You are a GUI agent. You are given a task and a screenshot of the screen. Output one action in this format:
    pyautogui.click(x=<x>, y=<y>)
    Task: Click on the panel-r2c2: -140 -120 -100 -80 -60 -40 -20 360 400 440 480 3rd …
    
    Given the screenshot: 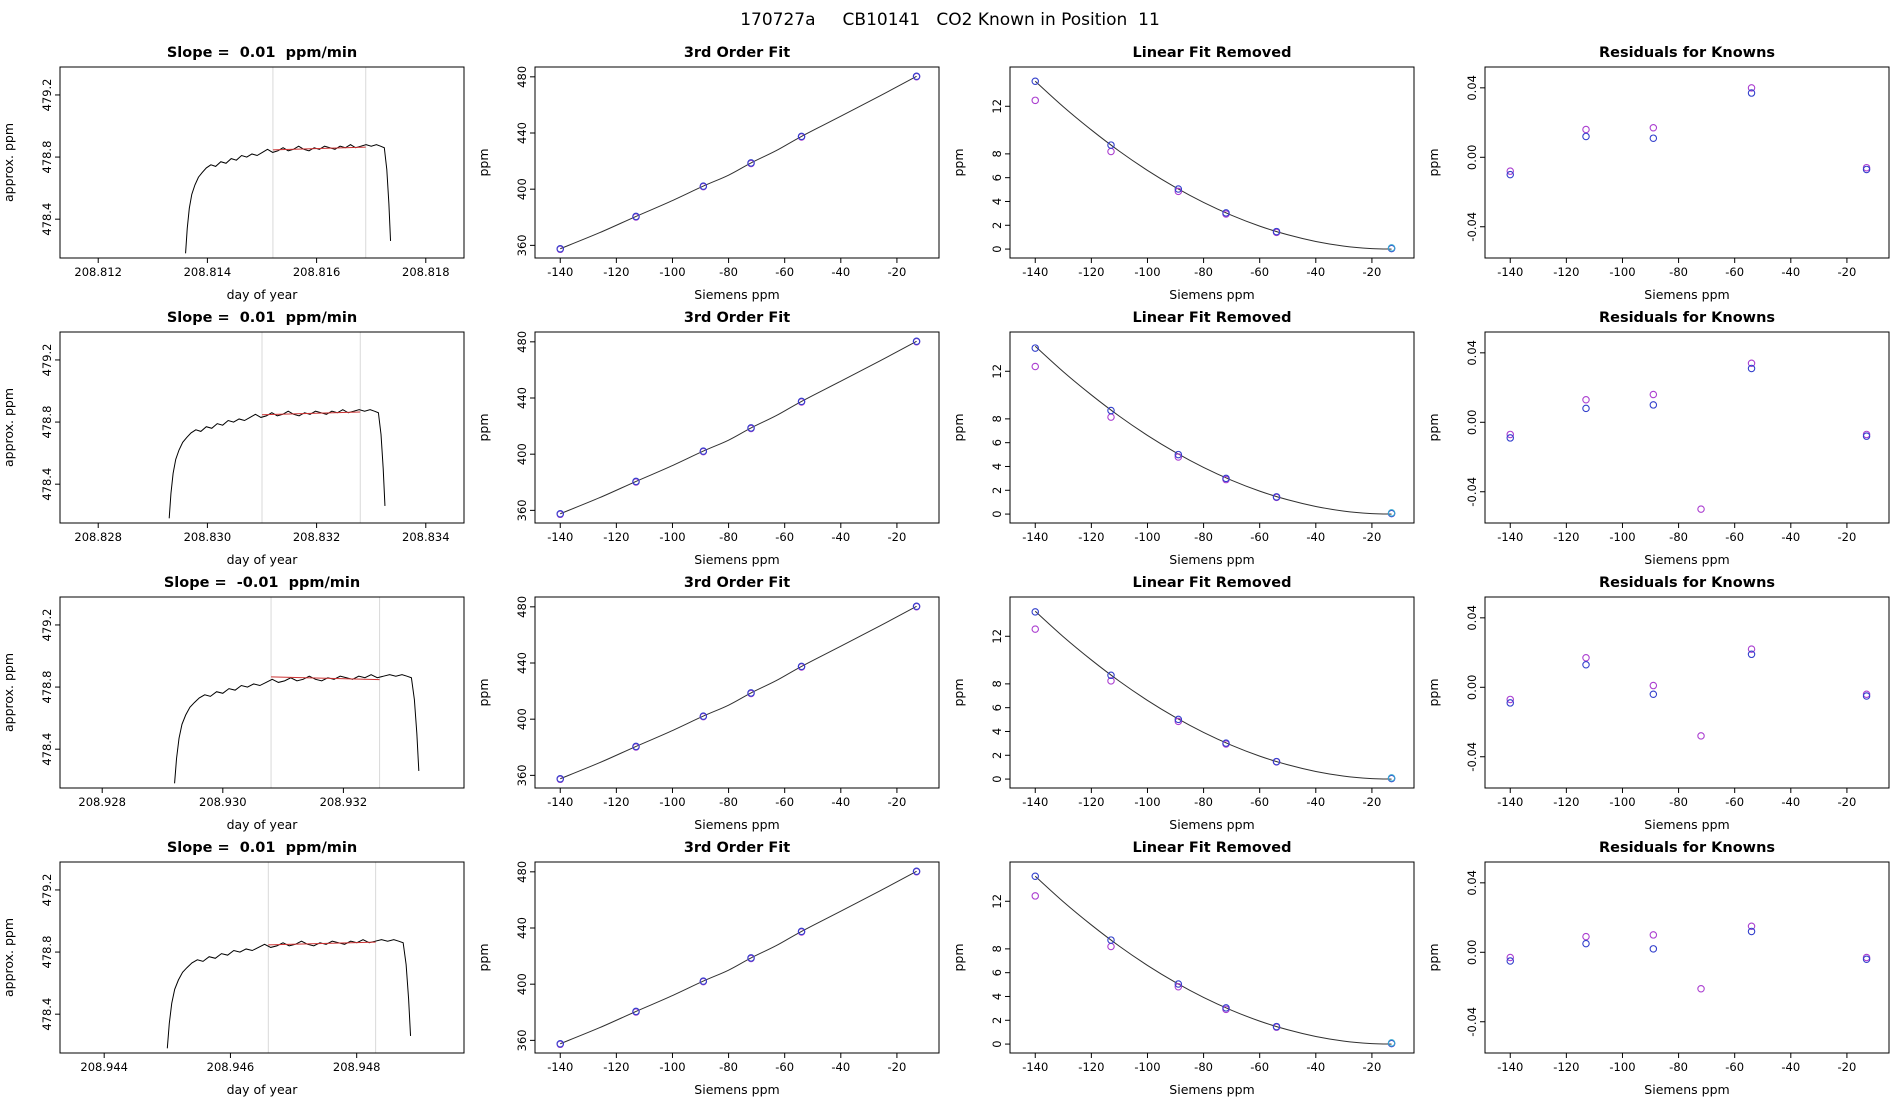 What is the action you would take?
    pyautogui.click(x=708, y=438)
    